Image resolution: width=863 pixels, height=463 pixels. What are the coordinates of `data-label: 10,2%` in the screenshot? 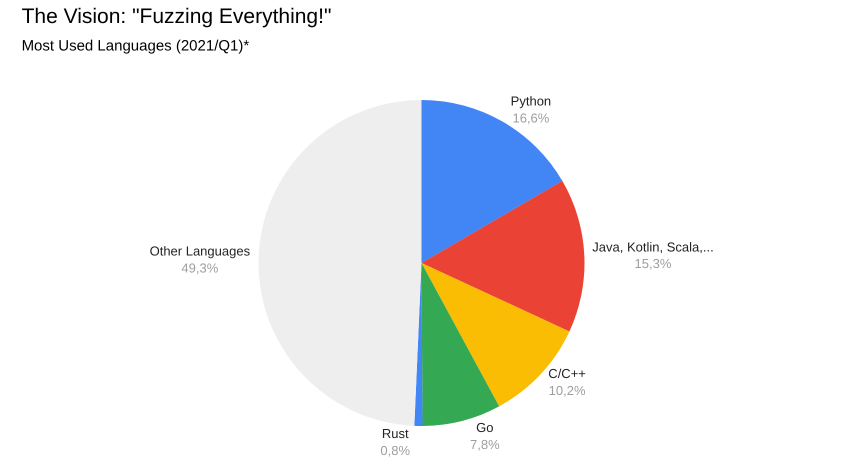 It's located at (567, 390).